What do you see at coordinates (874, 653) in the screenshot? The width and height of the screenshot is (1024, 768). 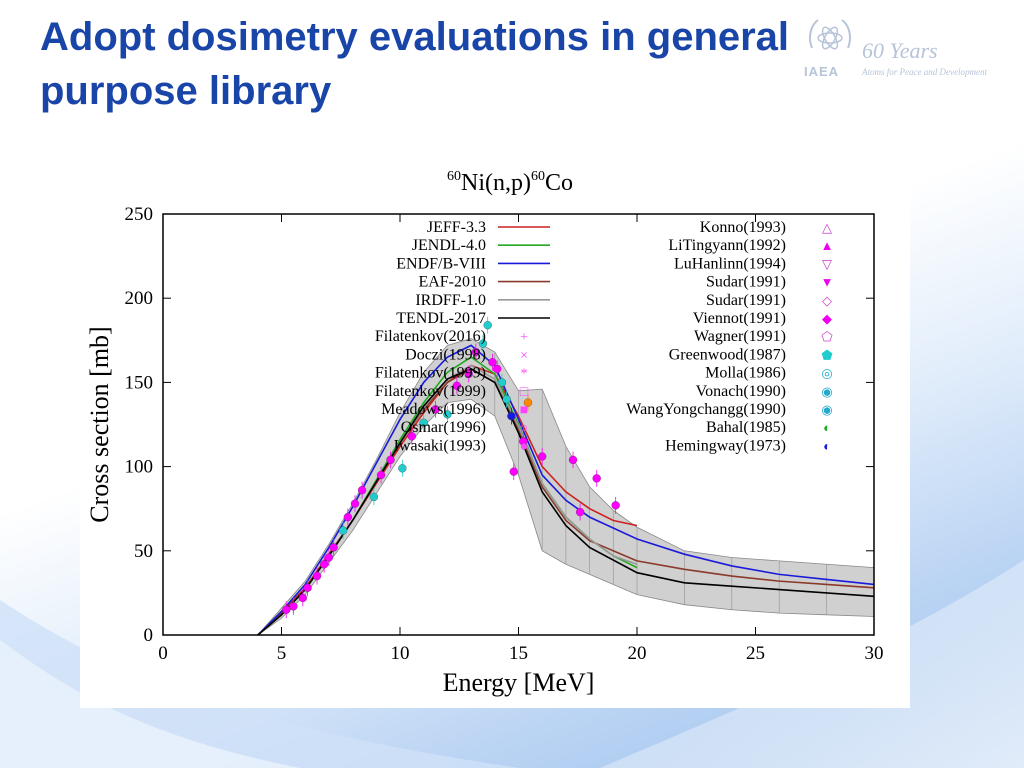 I see `x-tick-label-6: 30` at bounding box center [874, 653].